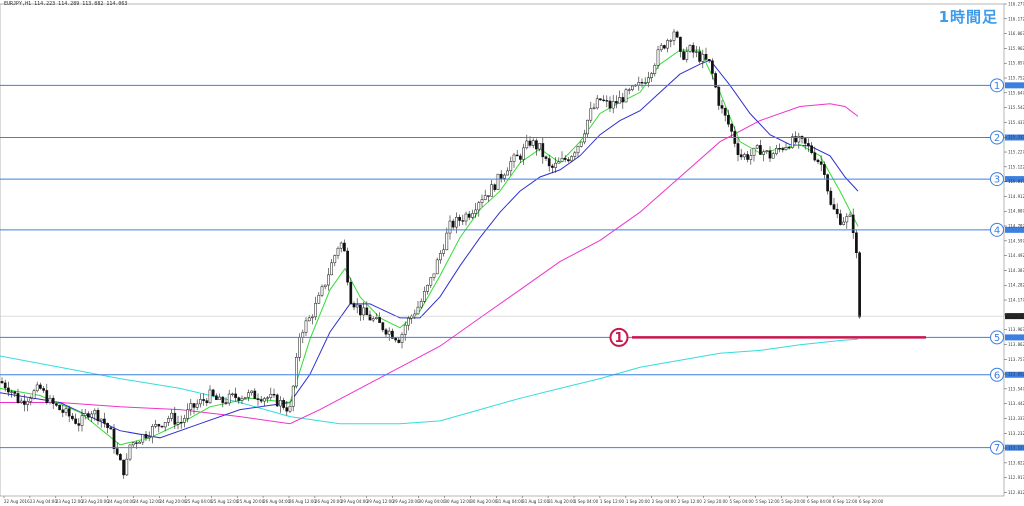  Describe the element at coordinates (1016, 122) in the screenshot. I see `y-tick-label: 115.437` at that location.